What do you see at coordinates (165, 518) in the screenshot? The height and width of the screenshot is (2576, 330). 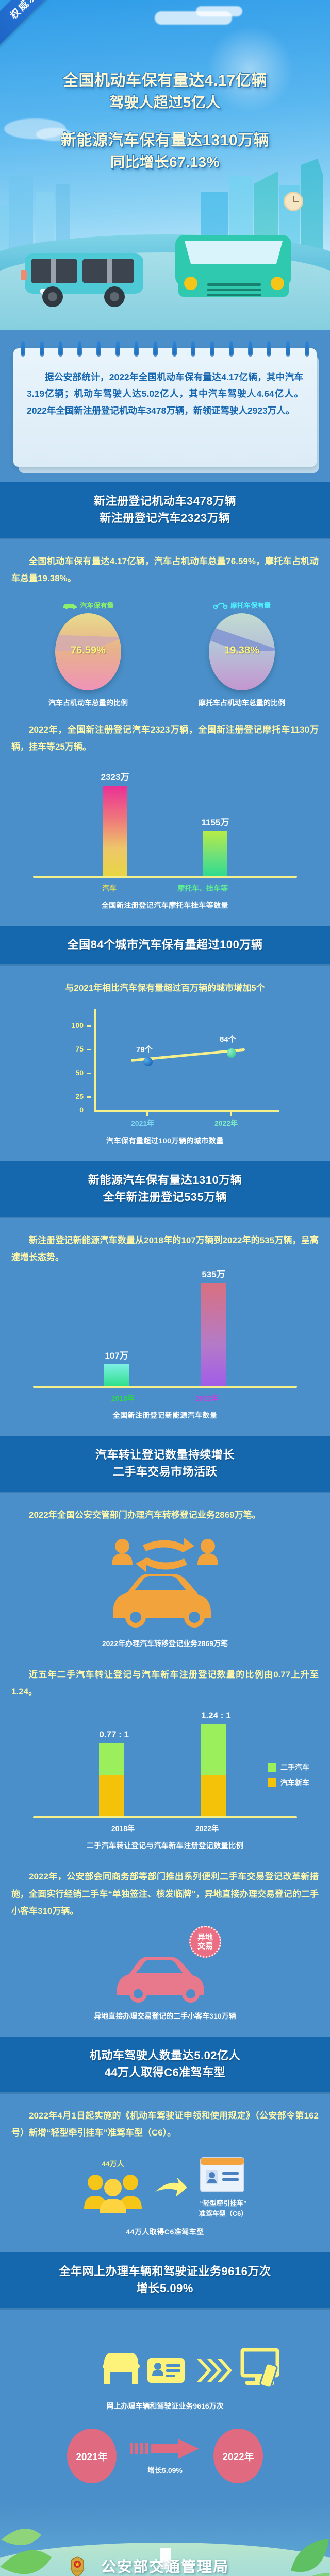 I see `banner-line-2: 新注册登记汽车2323万辆` at bounding box center [165, 518].